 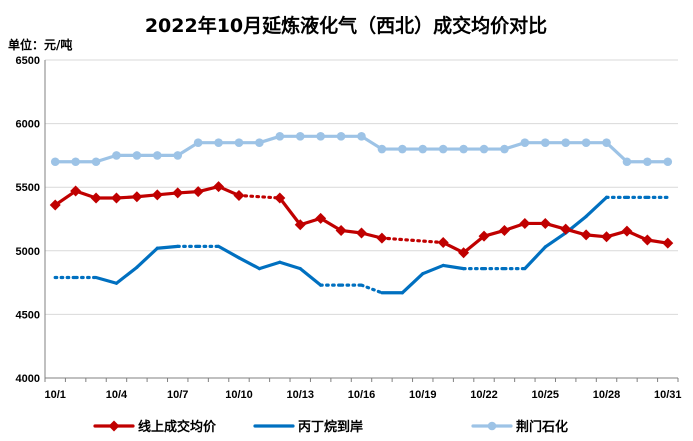 What do you see at coordinates (40, 44) in the screenshot?
I see `y-axis-unit-label: 单位：元/吨` at bounding box center [40, 44].